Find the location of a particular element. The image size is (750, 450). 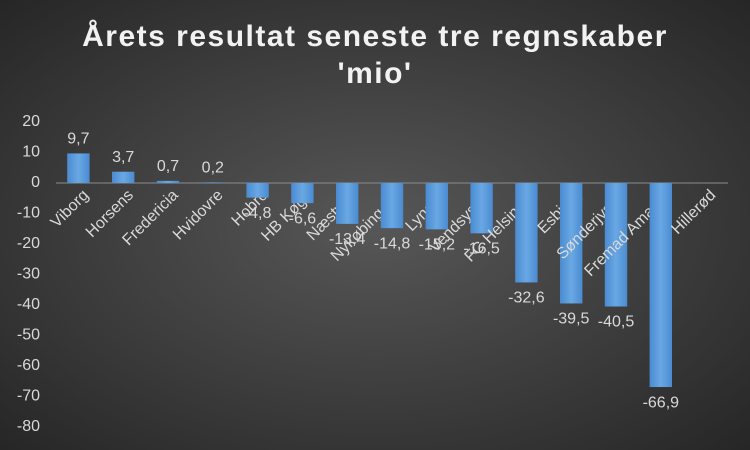

y-tick-label: 0 is located at coordinates (35, 182).